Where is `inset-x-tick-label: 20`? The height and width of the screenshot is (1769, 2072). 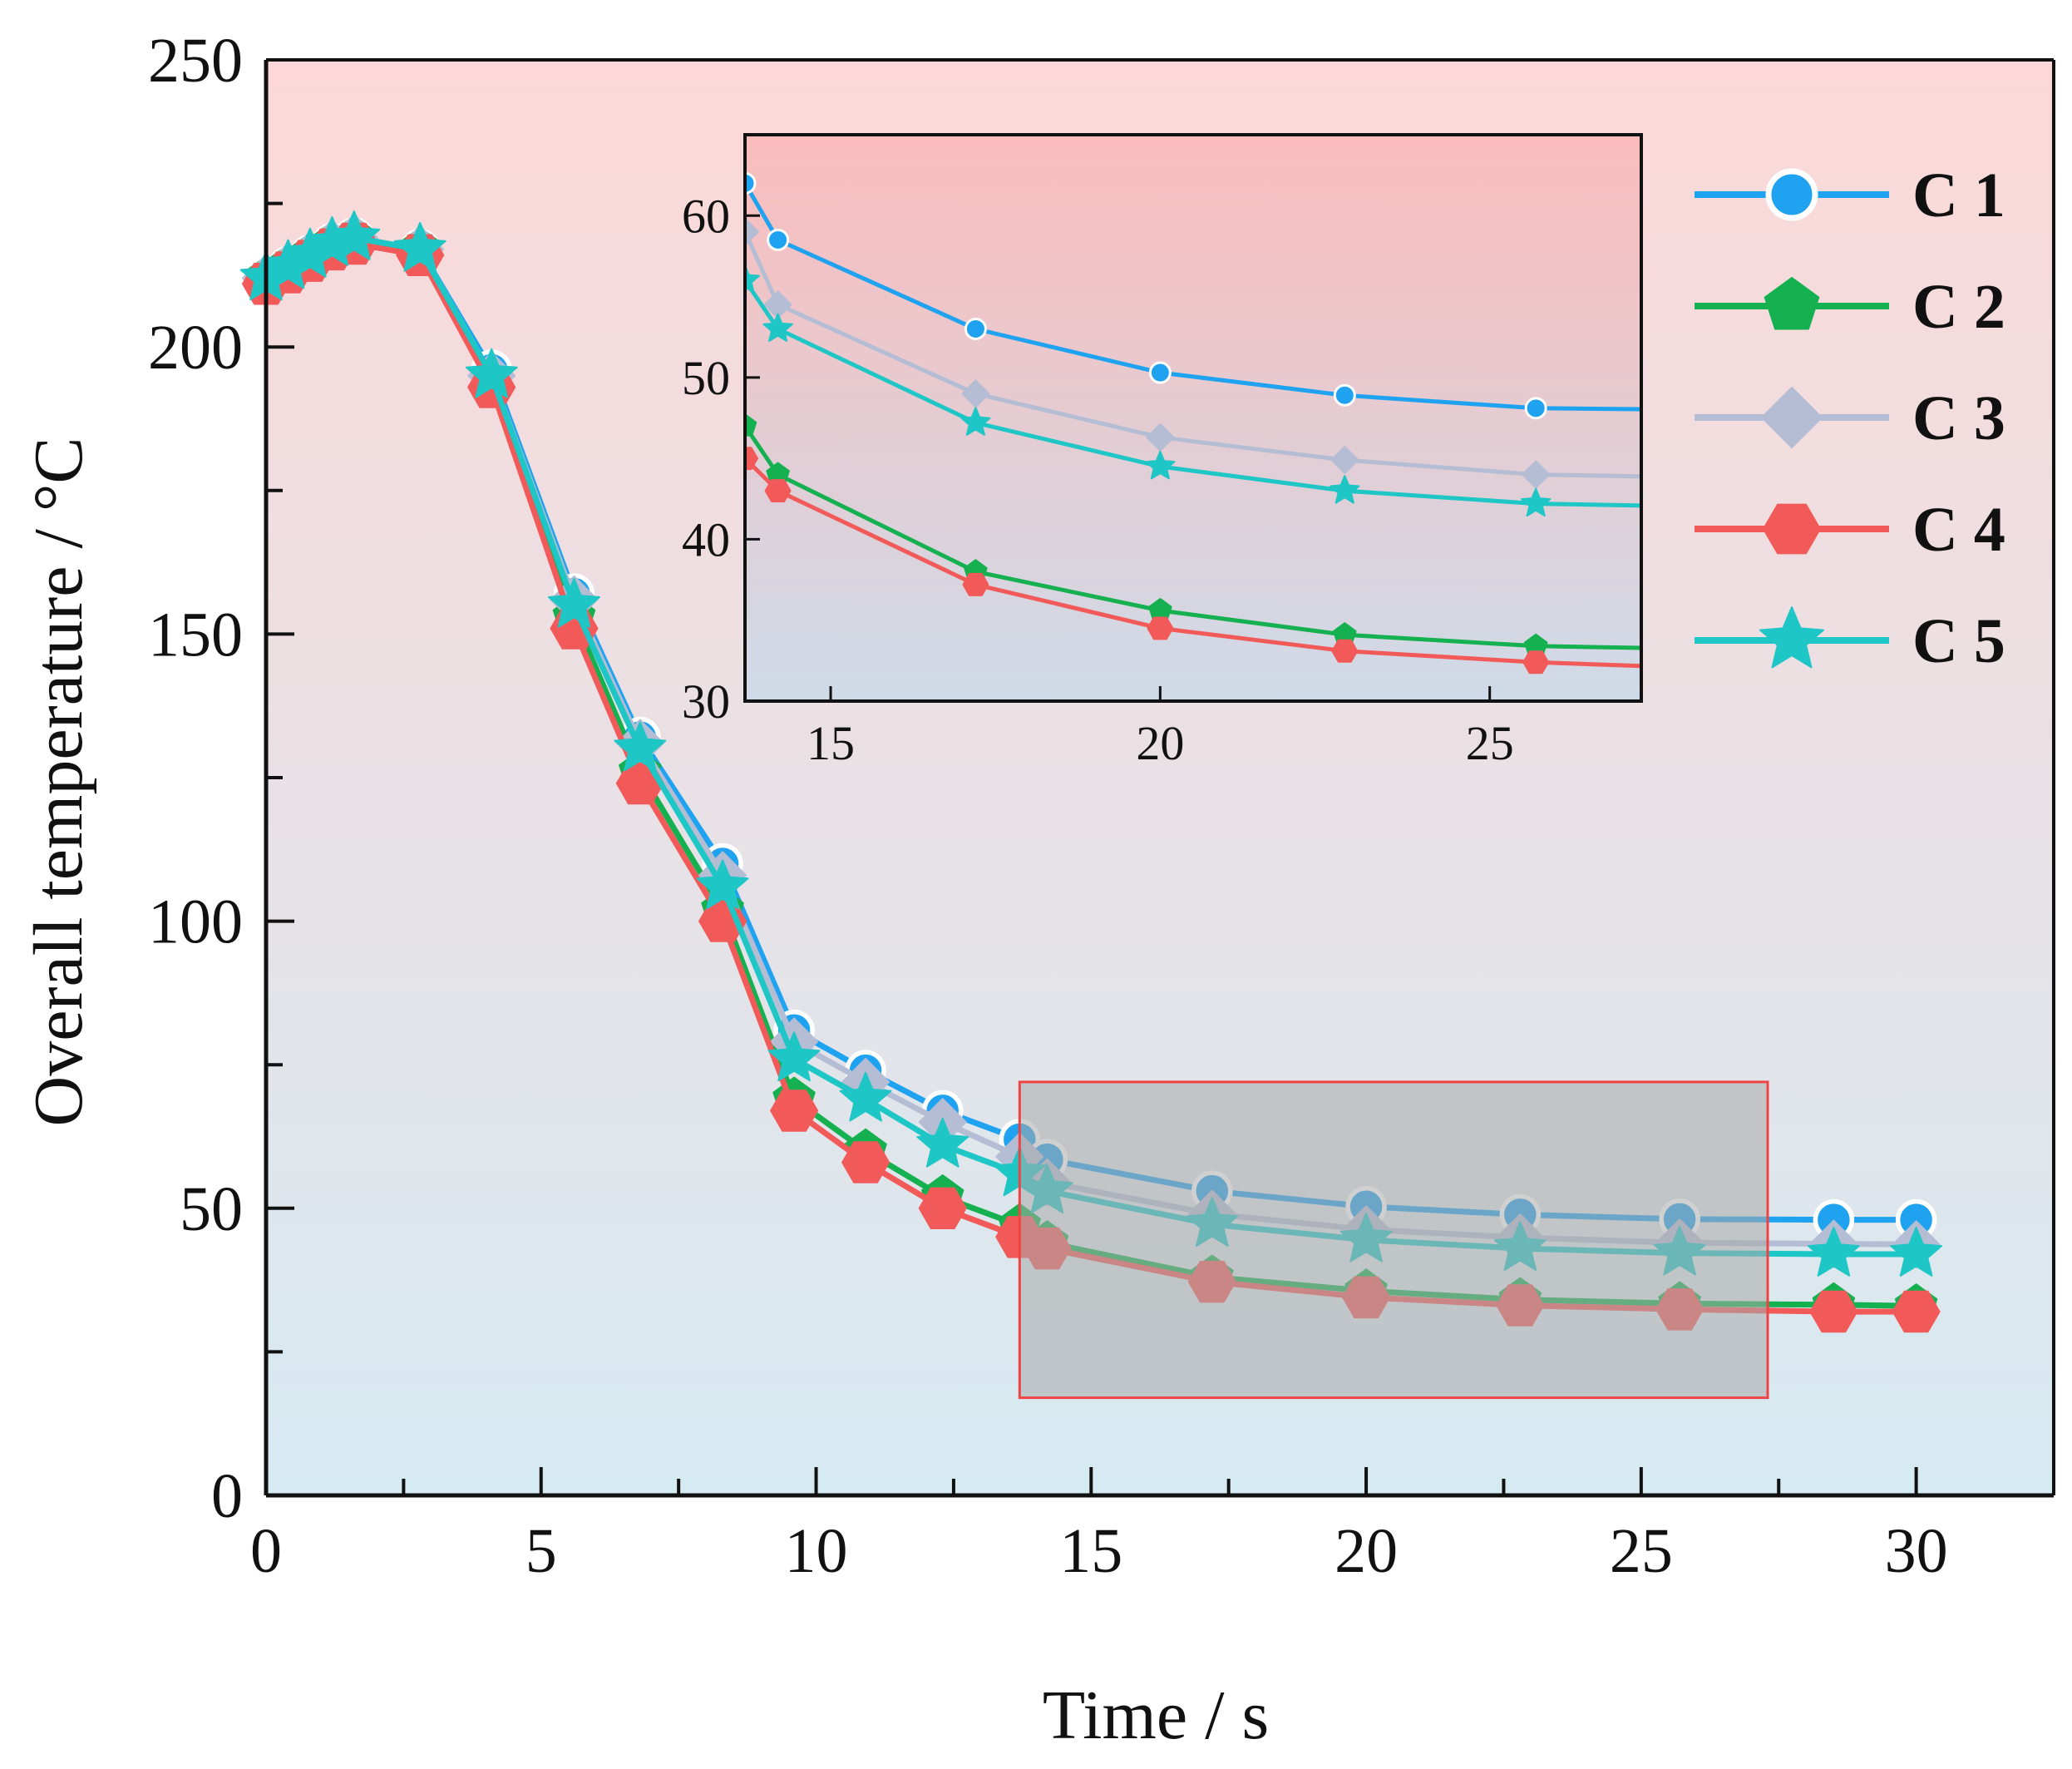
inset-x-tick-label: 20 is located at coordinates (1160, 743).